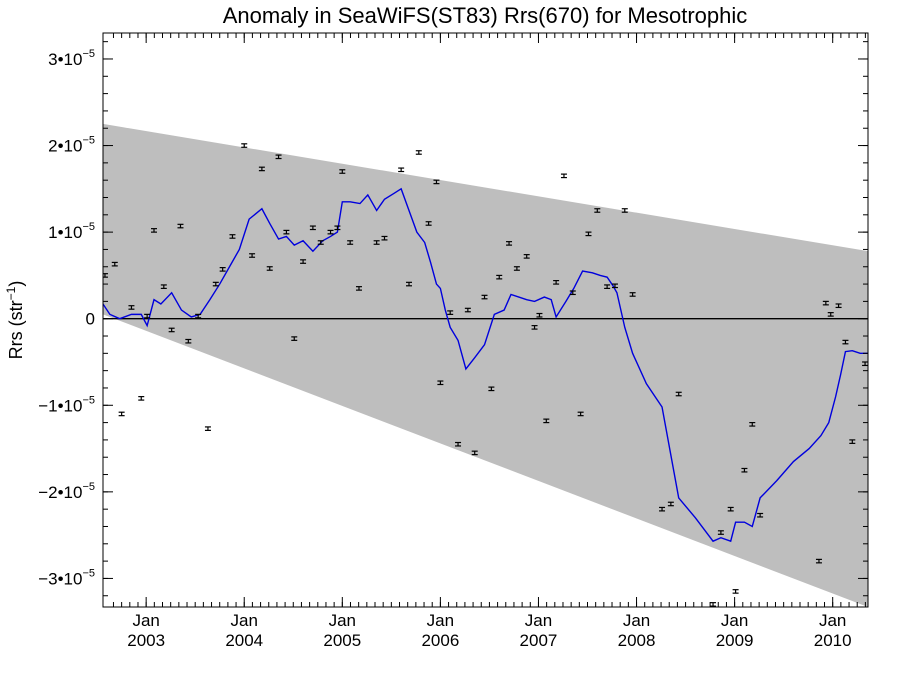  I want to click on x-tick-year: 2009, so click(735, 640).